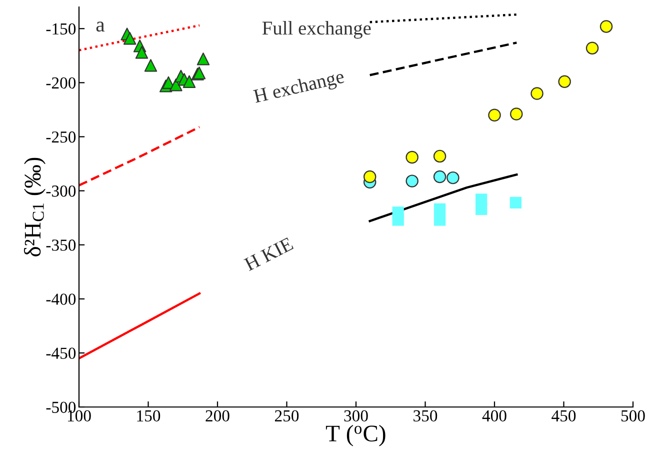 Image resolution: width=654 pixels, height=469 pixels. Describe the element at coordinates (356, 435) in the screenshot. I see `x-axis-title: T ($^{o}$C)` at that location.